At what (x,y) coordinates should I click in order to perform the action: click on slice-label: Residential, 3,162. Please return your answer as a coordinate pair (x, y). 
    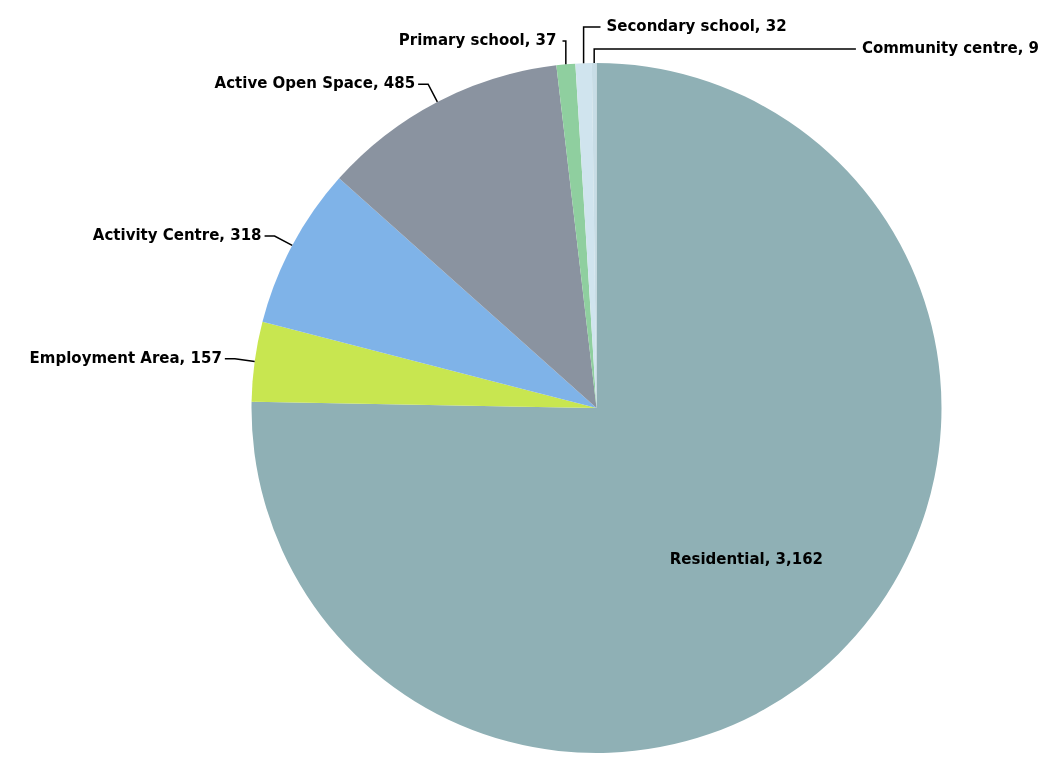
    Looking at the image, I should click on (746, 559).